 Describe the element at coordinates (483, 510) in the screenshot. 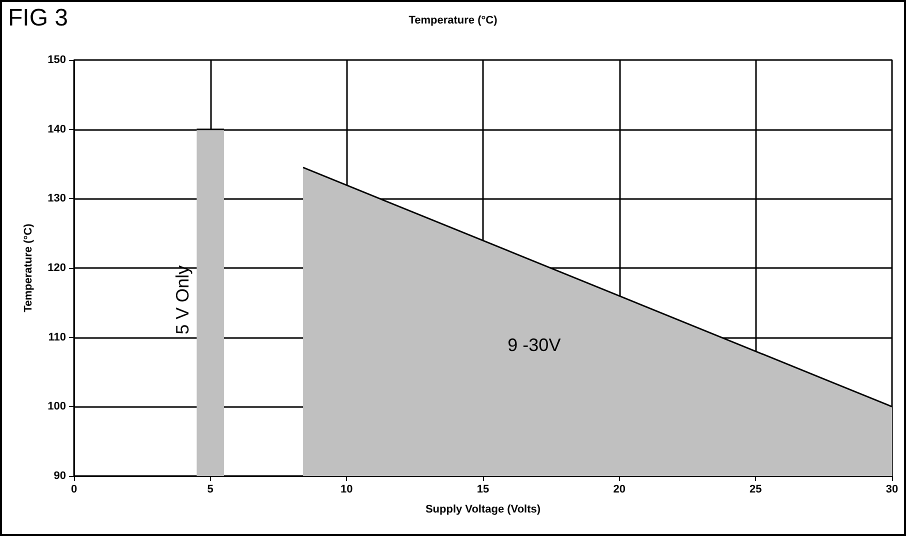

I see `x-axis-title: Supply Voltage (Volts)` at that location.